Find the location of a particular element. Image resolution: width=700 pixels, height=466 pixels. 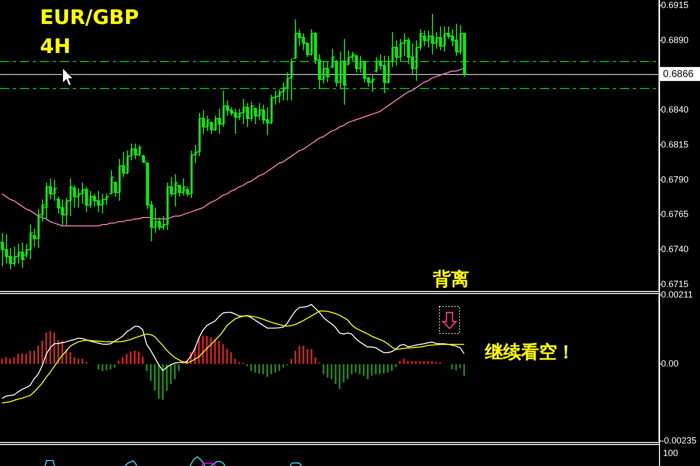

y-tick-label: 0.6715 is located at coordinates (675, 283).